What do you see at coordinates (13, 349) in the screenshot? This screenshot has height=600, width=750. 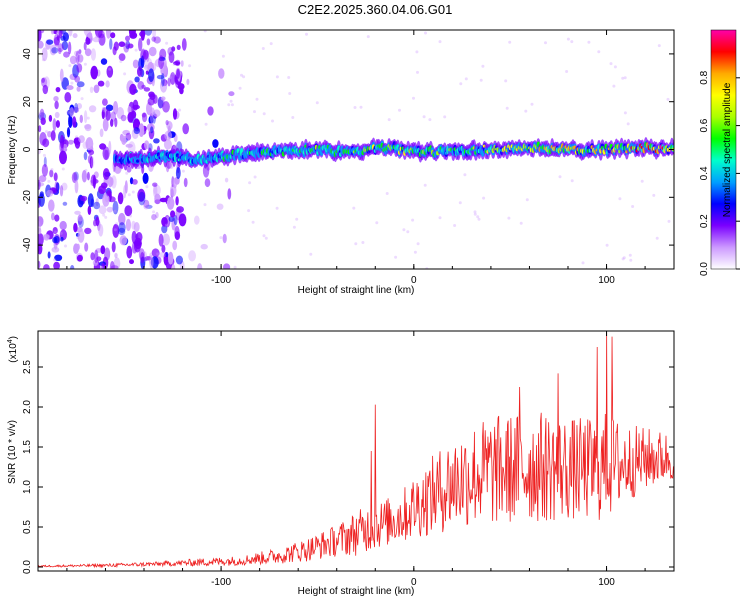 I see `snr-y-multiplier: (x104)` at bounding box center [13, 349].